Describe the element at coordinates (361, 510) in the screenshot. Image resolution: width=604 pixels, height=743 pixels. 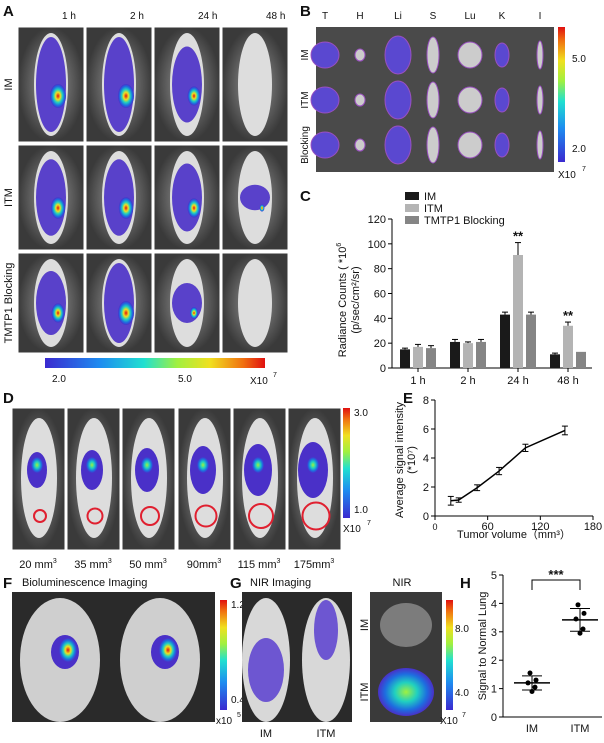
I see `colorbar-min: 1.0` at that location.